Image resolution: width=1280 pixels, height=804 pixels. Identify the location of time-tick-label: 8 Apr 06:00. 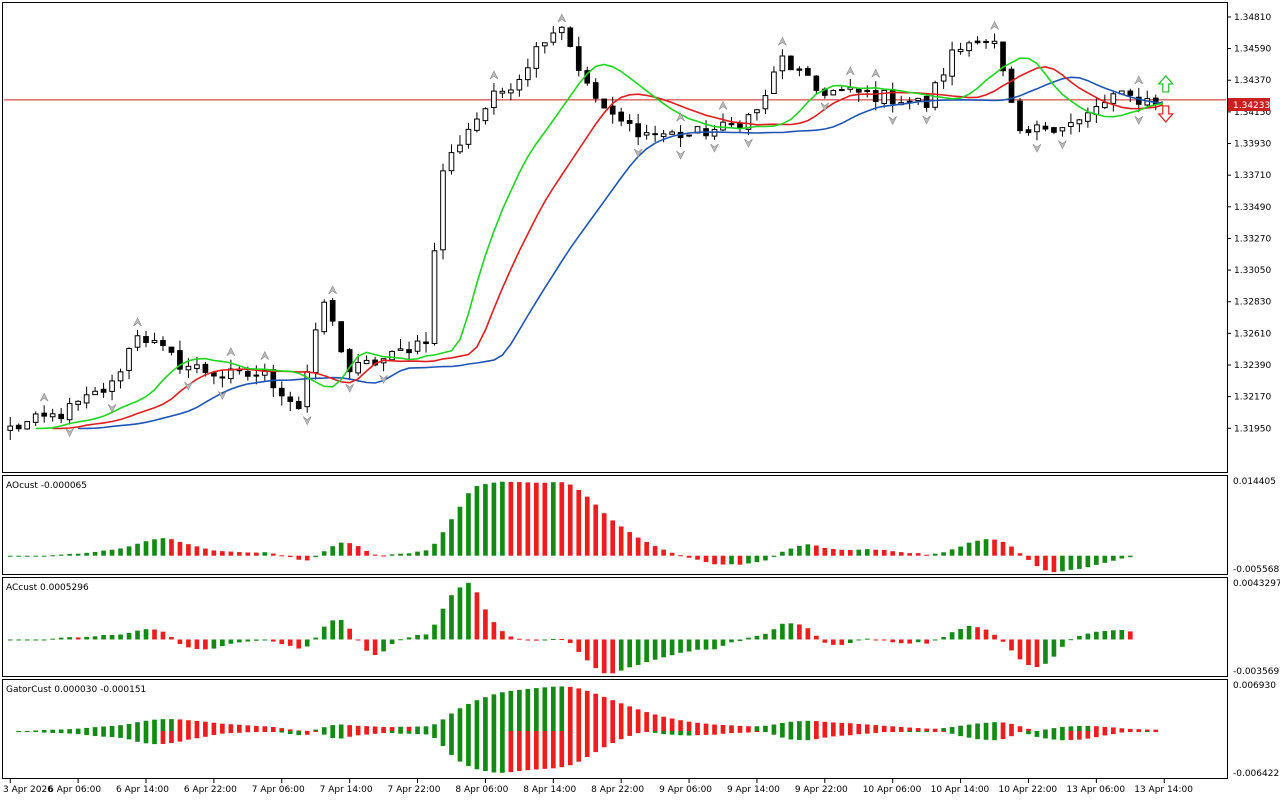
(481, 790).